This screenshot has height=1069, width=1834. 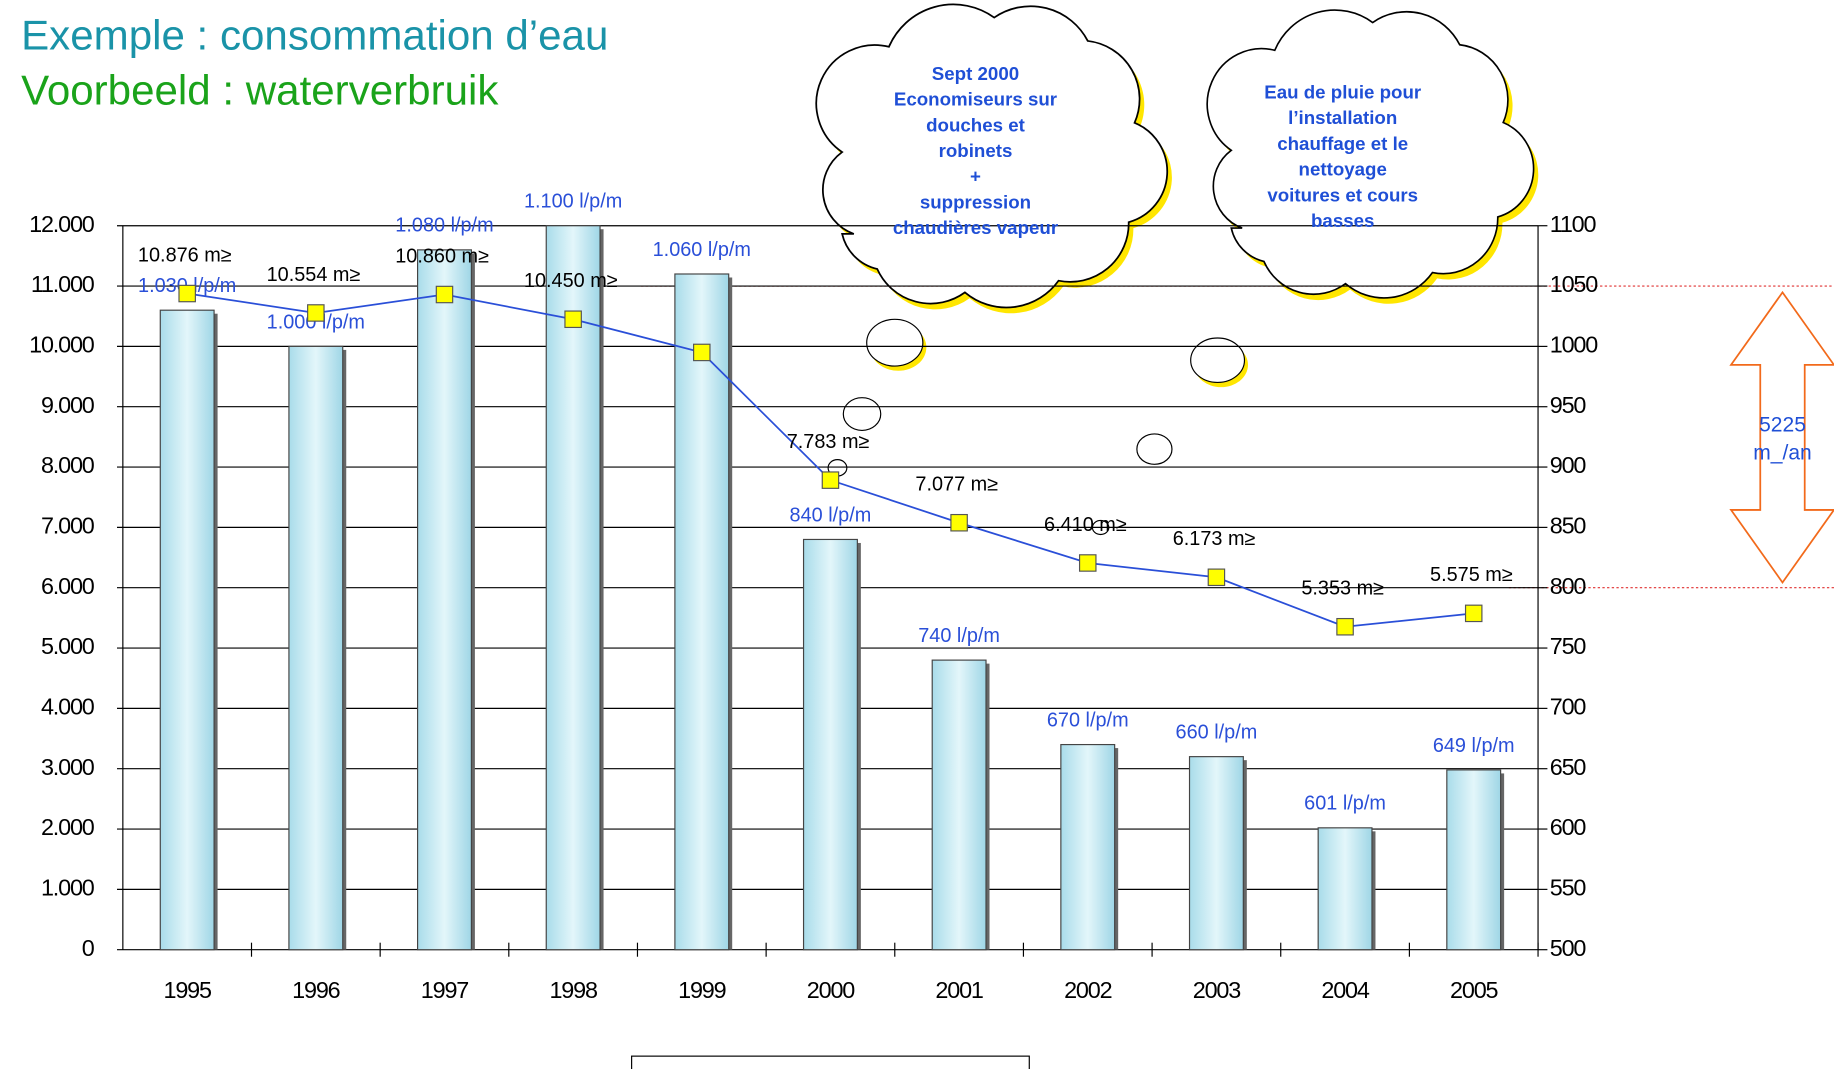 I want to click on x-tick-label: 2003, so click(x=1216, y=990).